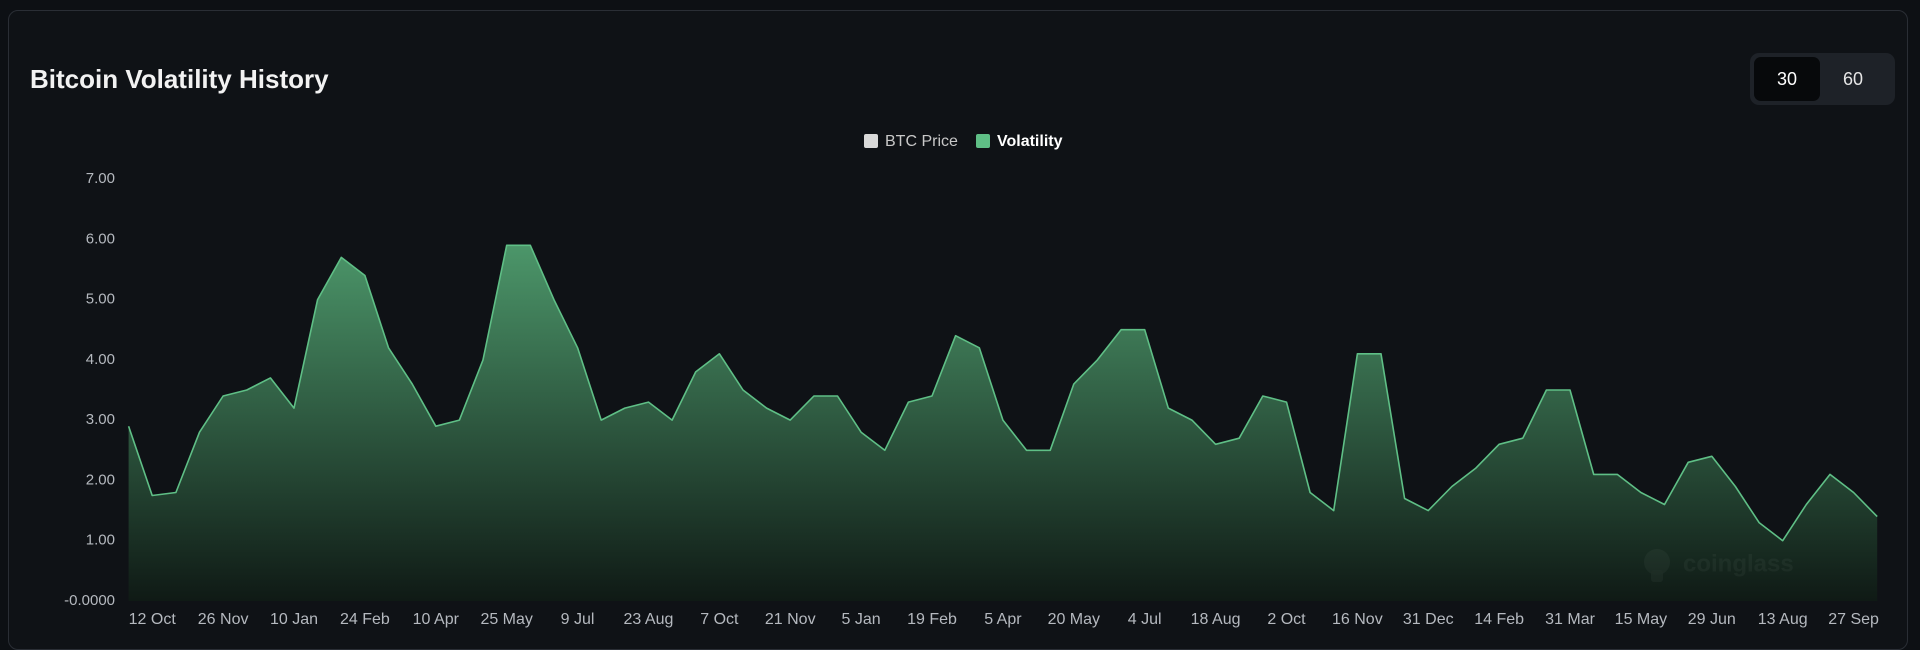  Describe the element at coordinates (100, 479) in the screenshot. I see `y-tick-label: 2.00` at that location.